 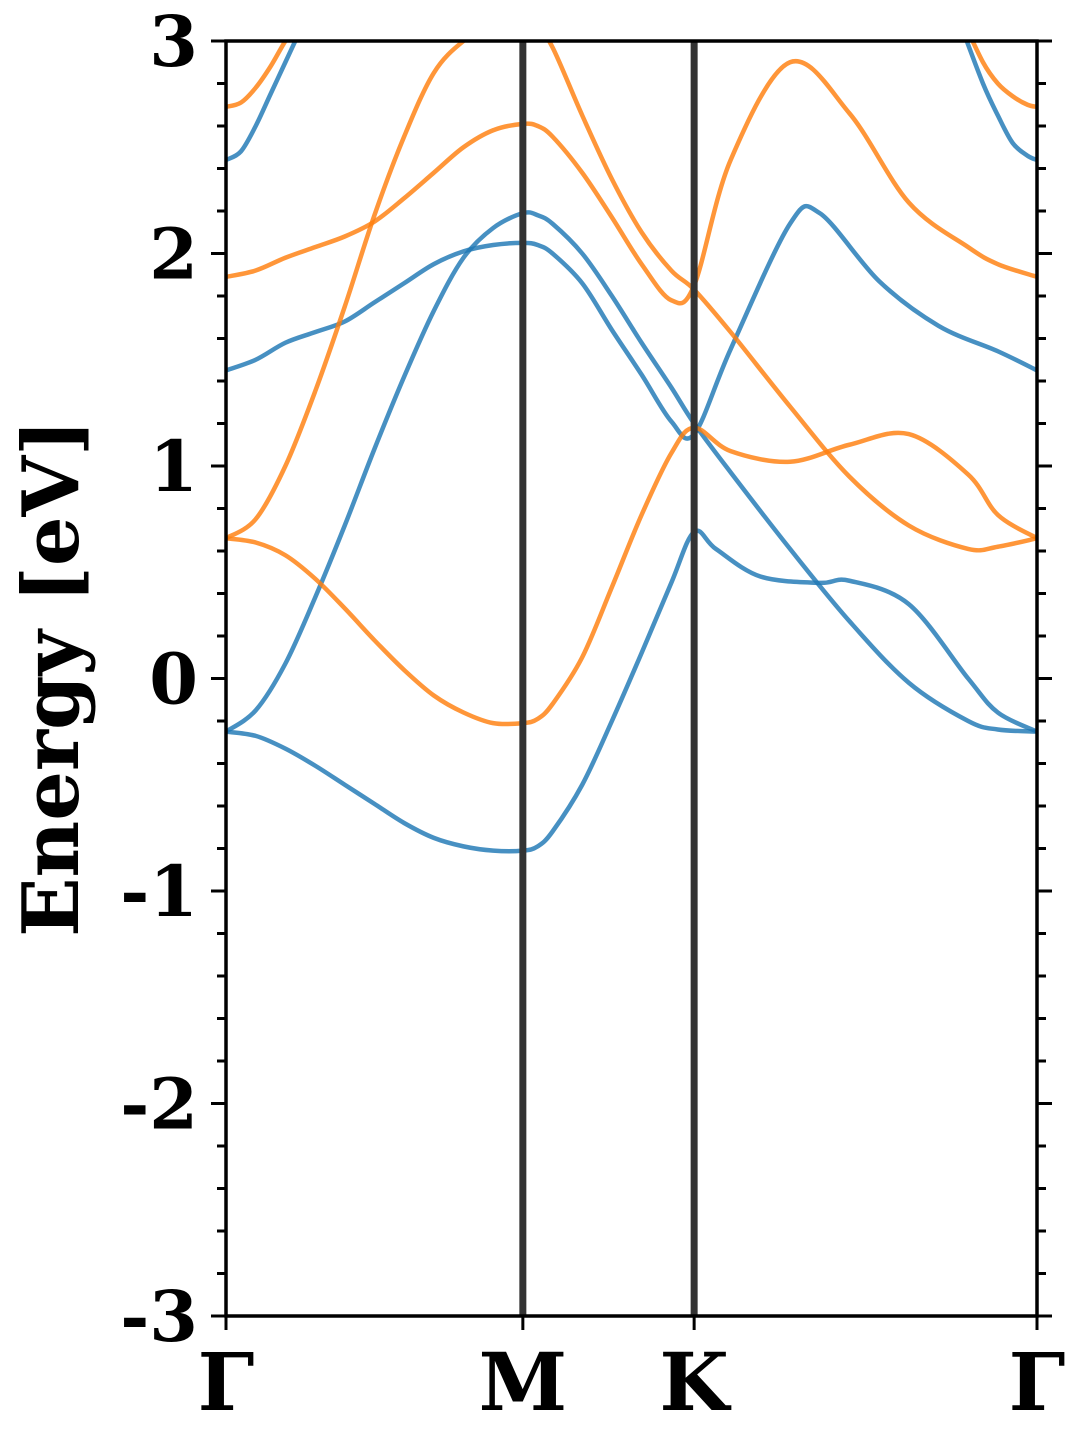 What do you see at coordinates (608, 678) in the screenshot?
I see `kpoint-lines-layer` at bounding box center [608, 678].